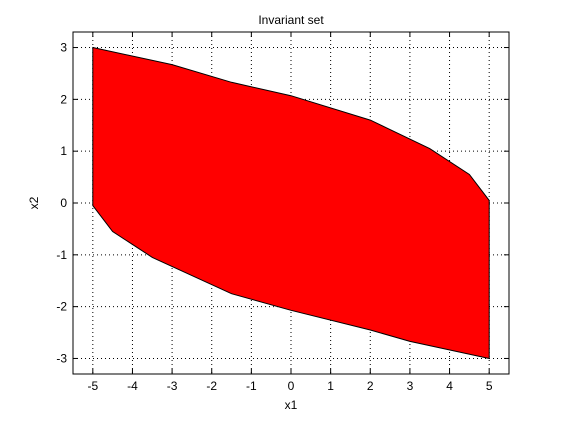 This screenshot has width=561, height=425. What do you see at coordinates (92, 386) in the screenshot?
I see `x-tick-label: -5` at bounding box center [92, 386].